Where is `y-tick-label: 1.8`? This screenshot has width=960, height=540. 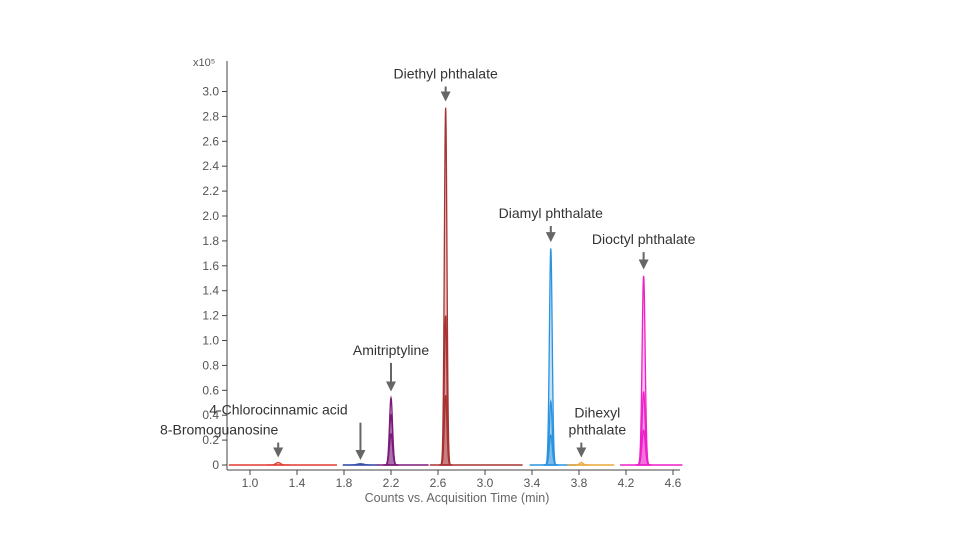
y-tick-label: 1.8 is located at coordinates (210, 241).